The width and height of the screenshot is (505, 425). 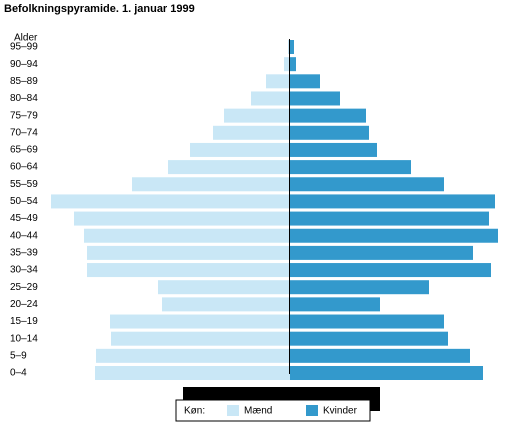 What do you see at coordinates (24, 253) in the screenshot?
I see `y-tick-label: 35–39` at bounding box center [24, 253].